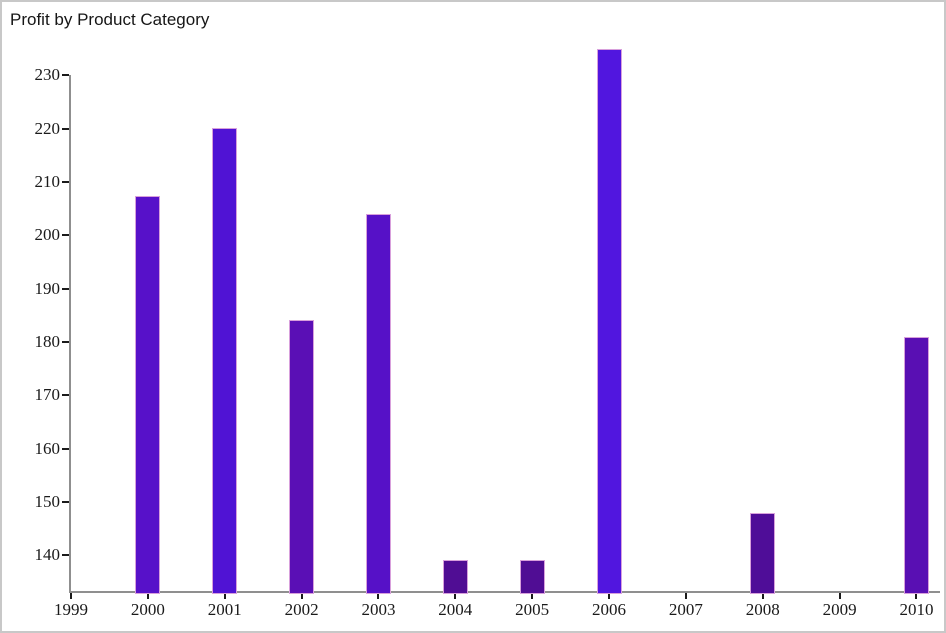 The image size is (946, 633). I want to click on y-axis-line, so click(70, 333).